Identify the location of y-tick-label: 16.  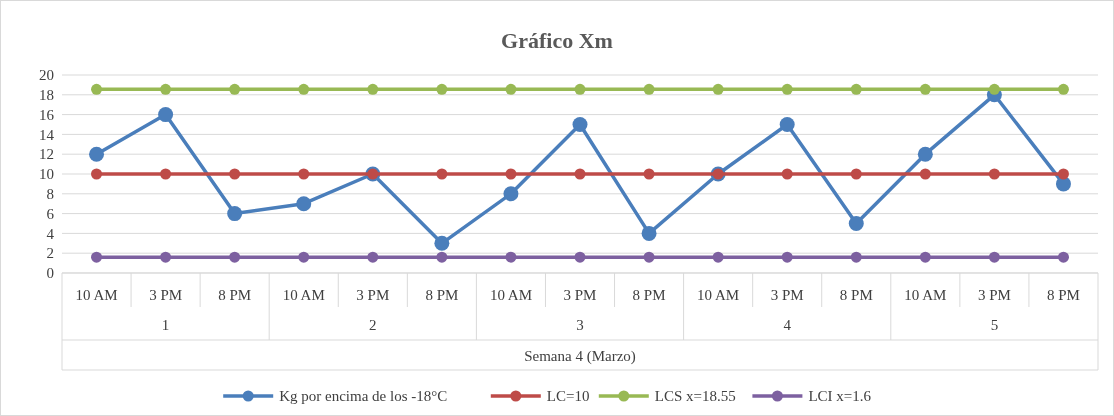
(47, 114).